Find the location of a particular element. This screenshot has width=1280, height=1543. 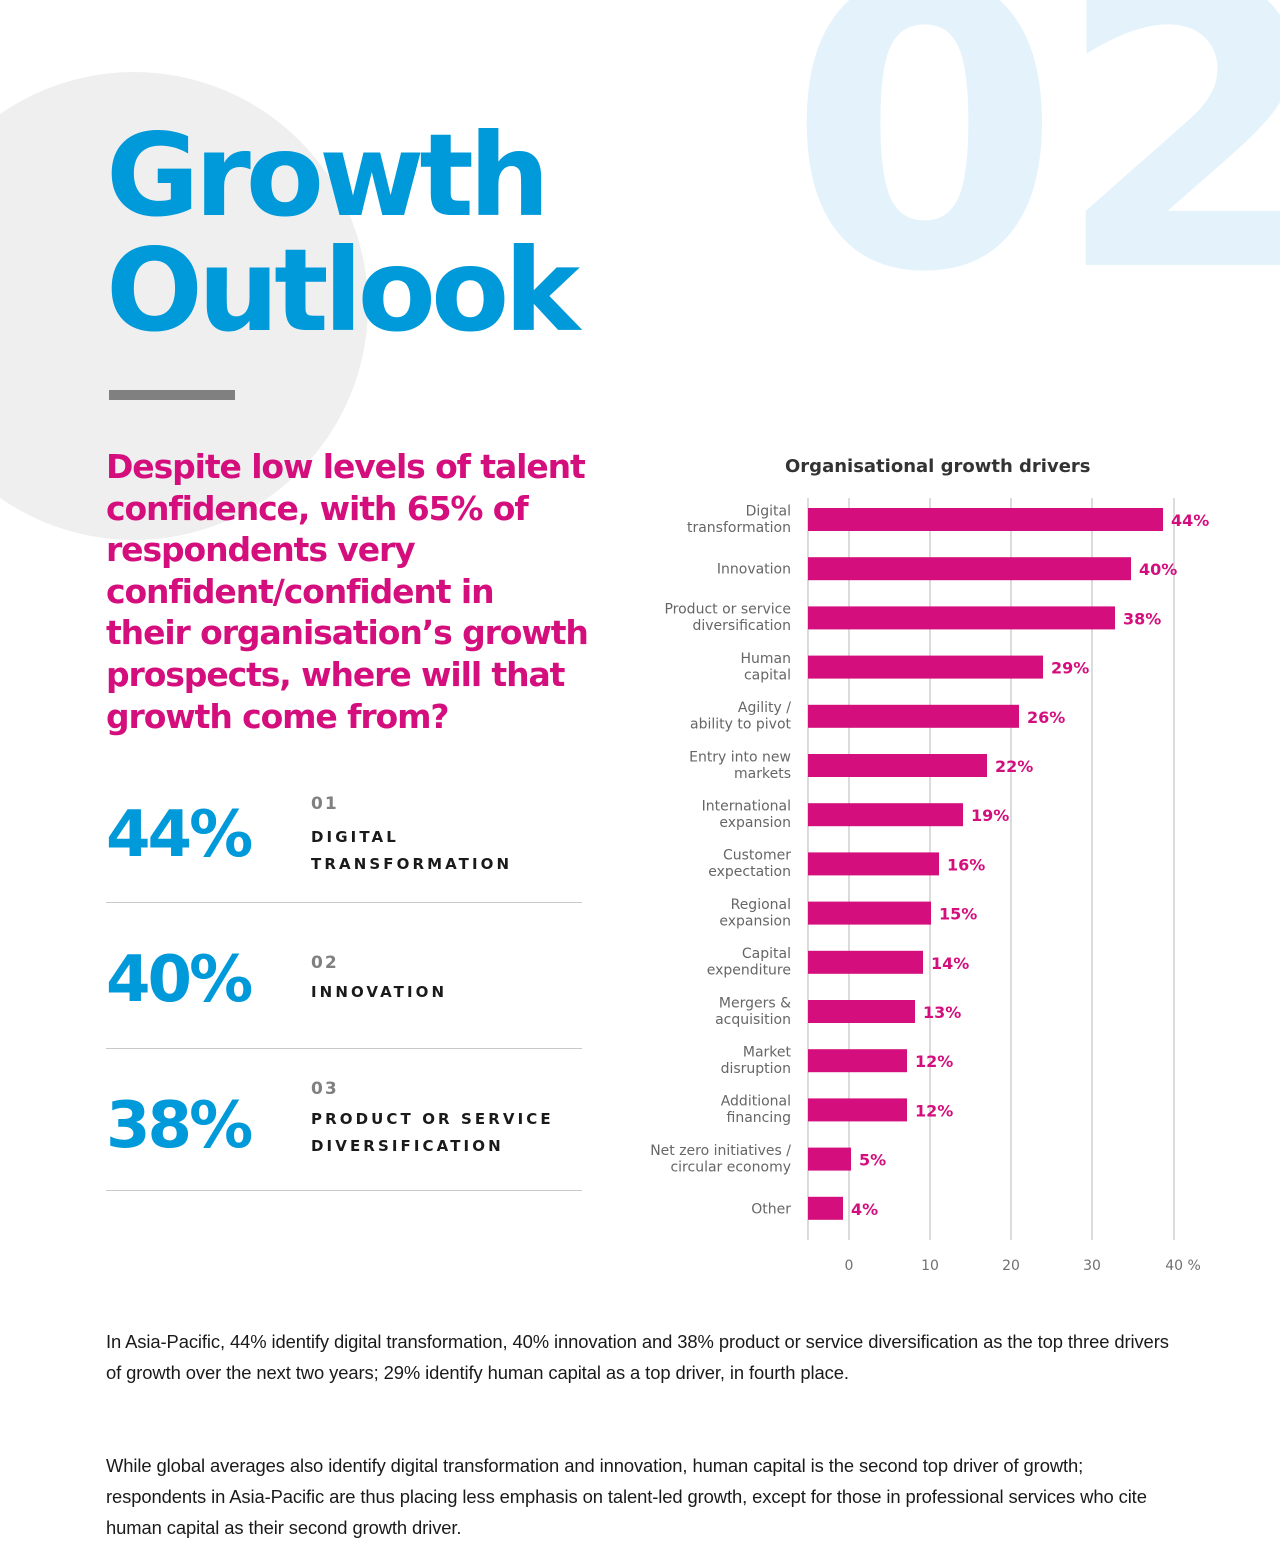

stat-value: 38% is located at coordinates (179, 1126).